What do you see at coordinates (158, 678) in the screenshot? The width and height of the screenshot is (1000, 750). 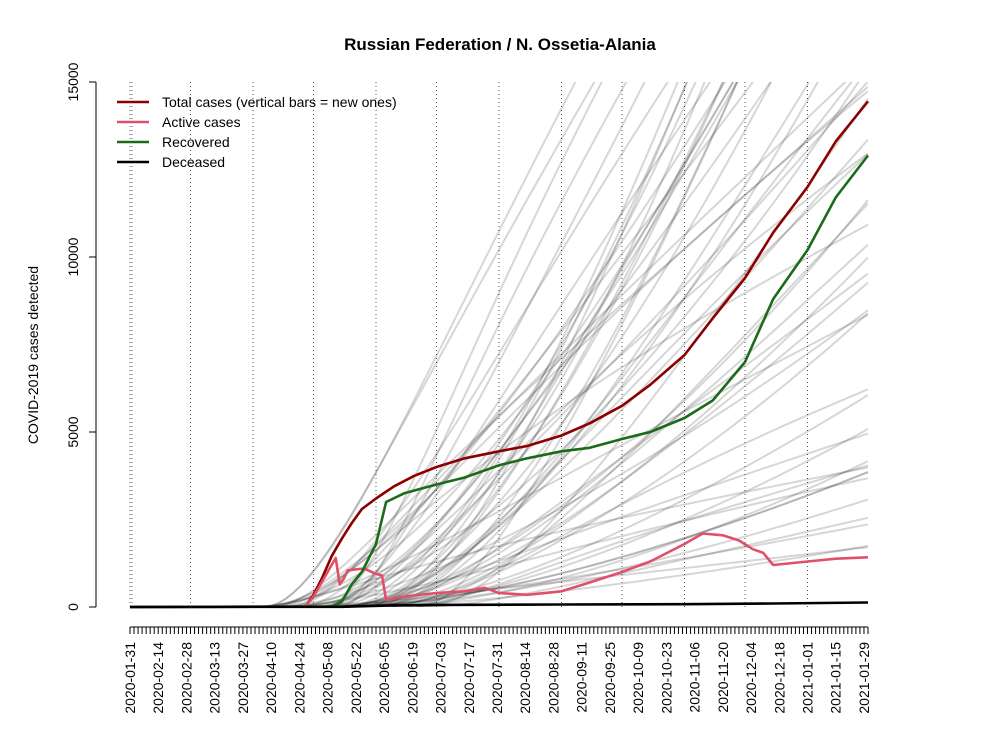 I see `x-tick-label: 2020-02-14` at bounding box center [158, 678].